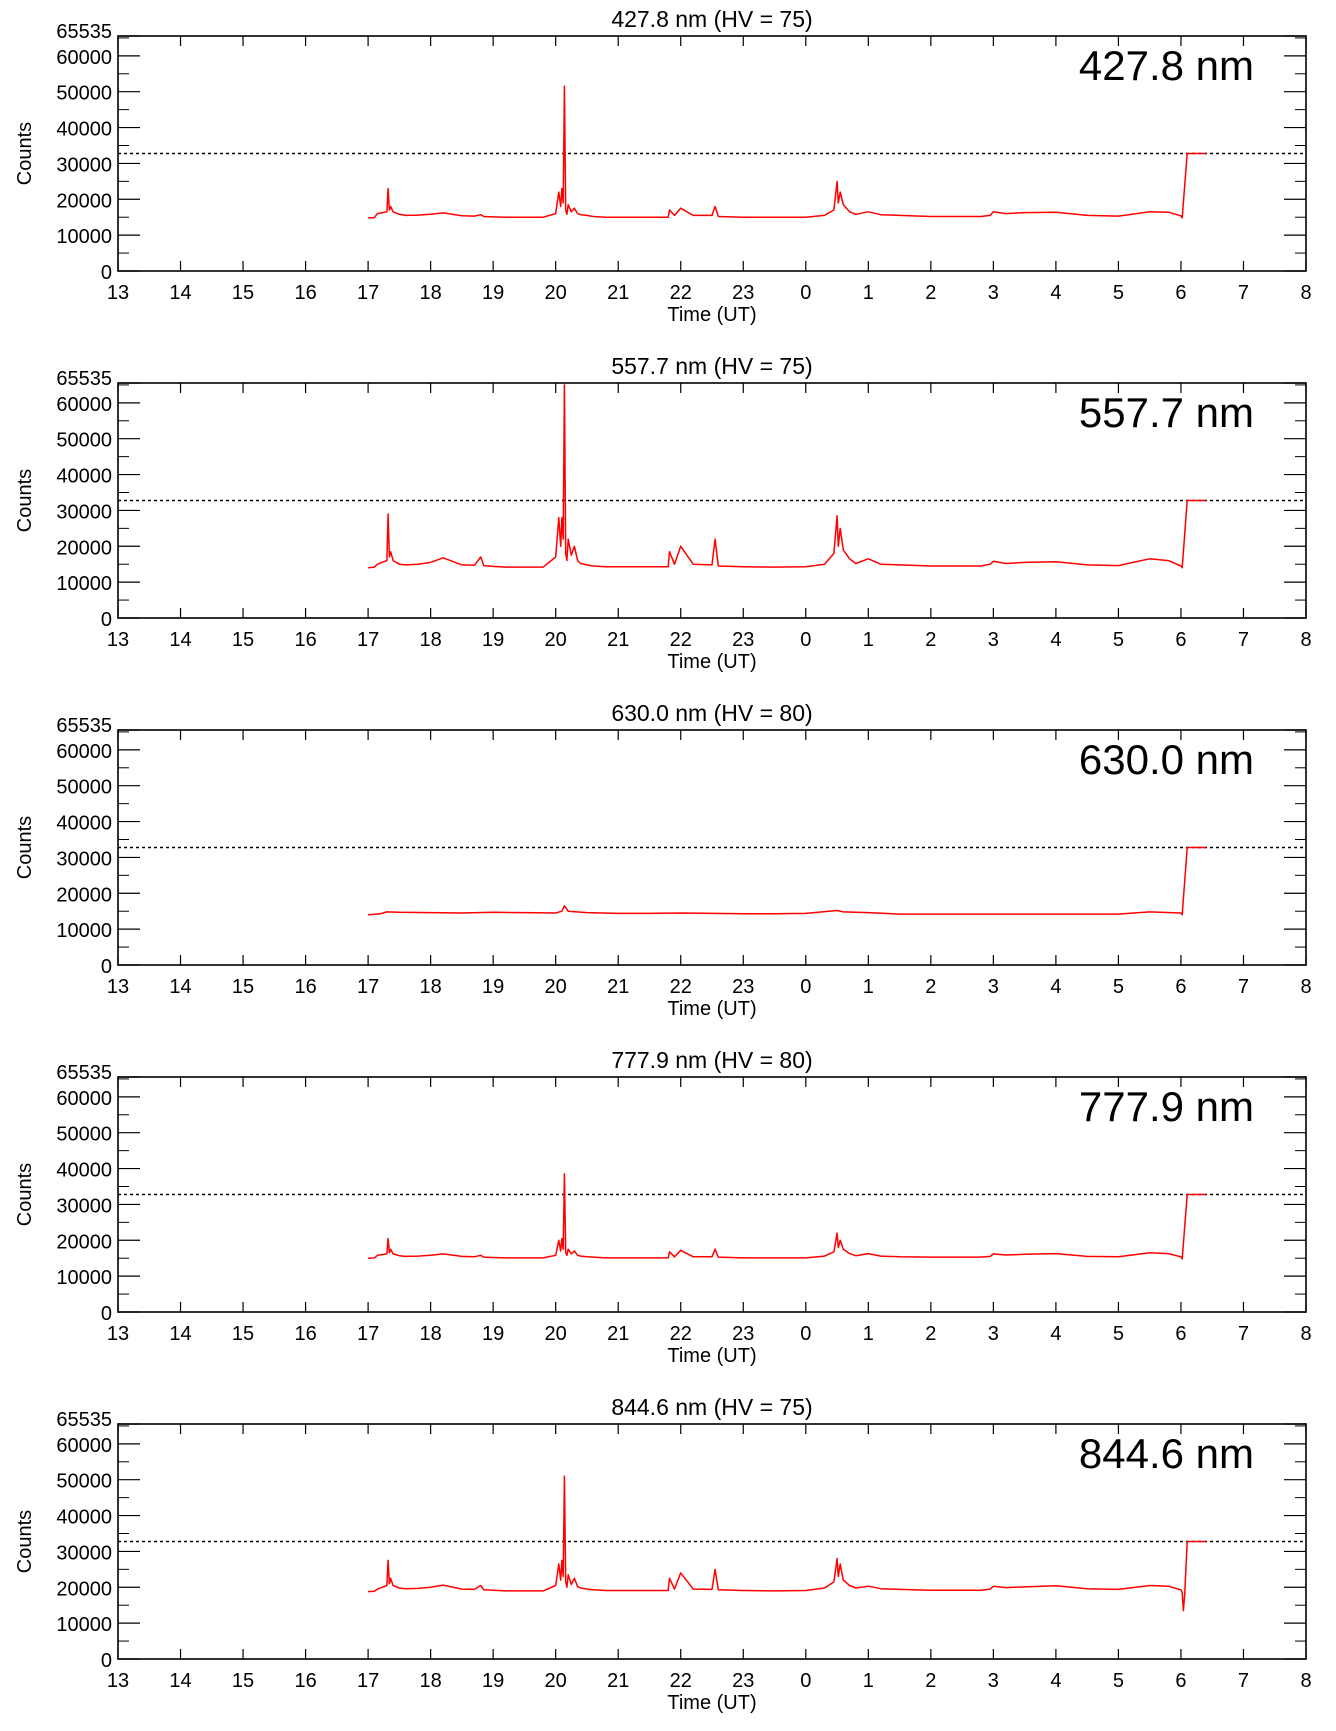 Image resolution: width=1336 pixels, height=1731 pixels. What do you see at coordinates (1166, 1453) in the screenshot?
I see `wavelength-annotation: 844.6 nm` at bounding box center [1166, 1453].